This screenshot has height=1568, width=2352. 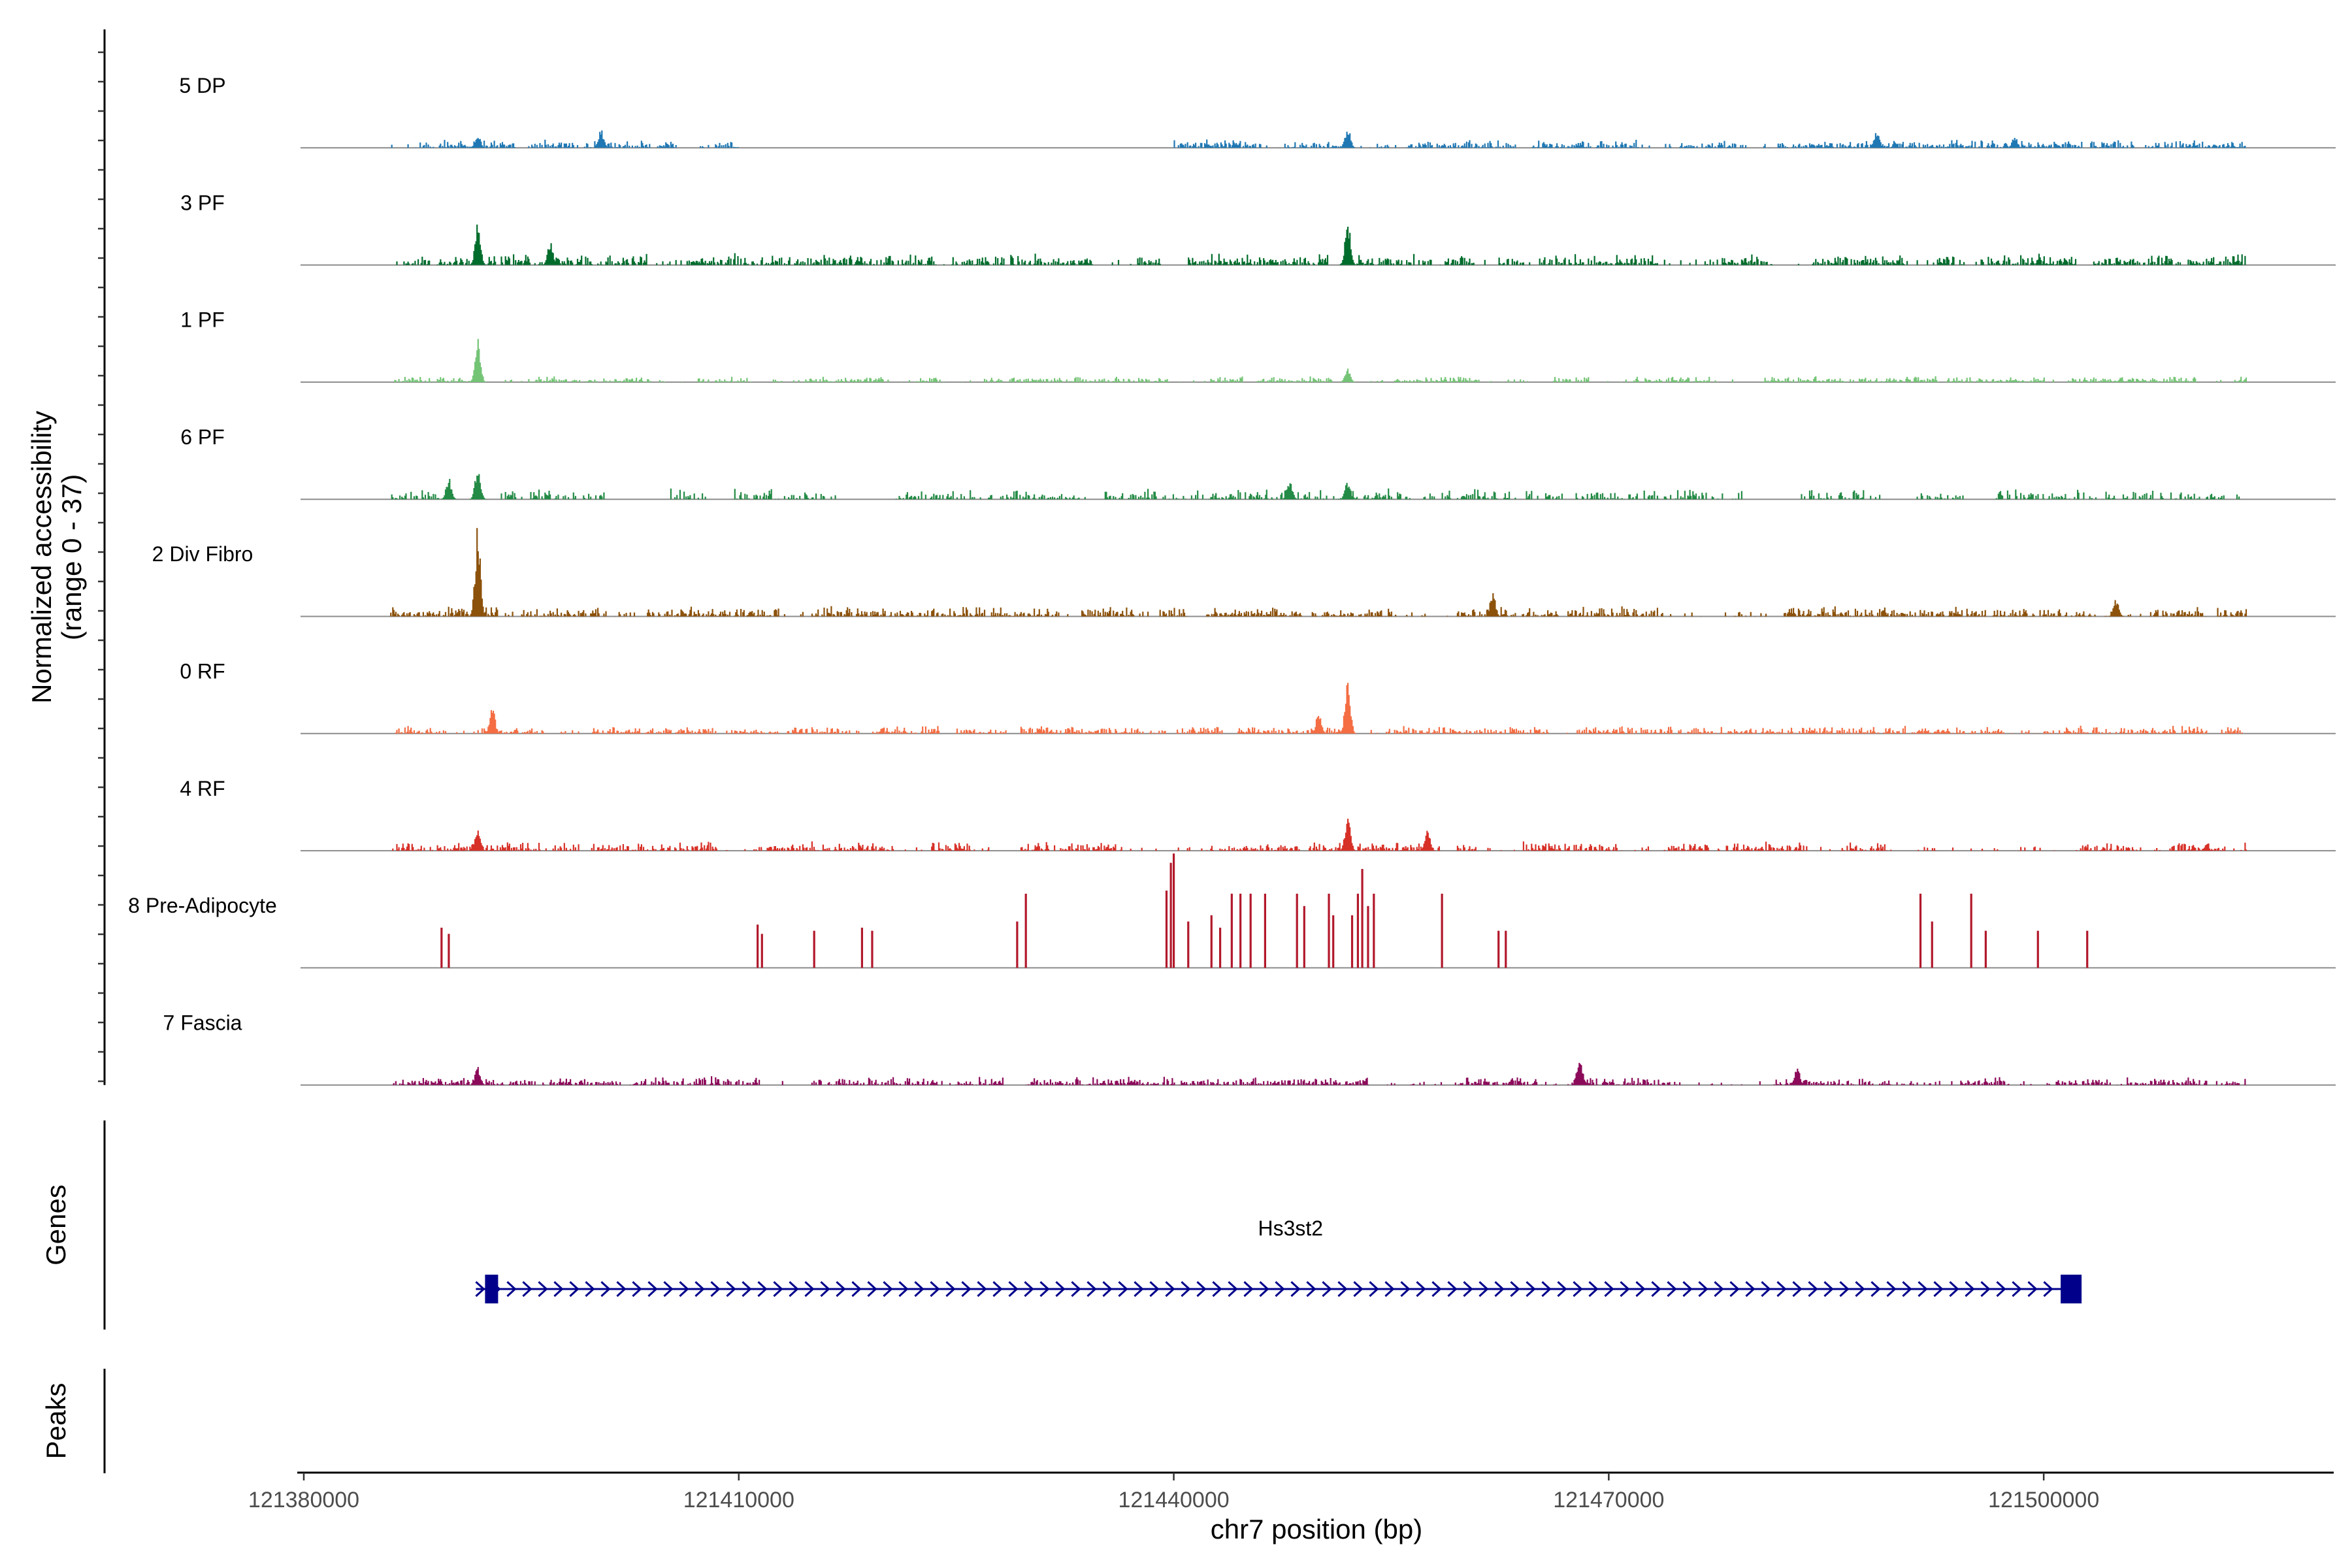 What do you see at coordinates (202, 320) in the screenshot?
I see `track-label: 1 PF` at bounding box center [202, 320].